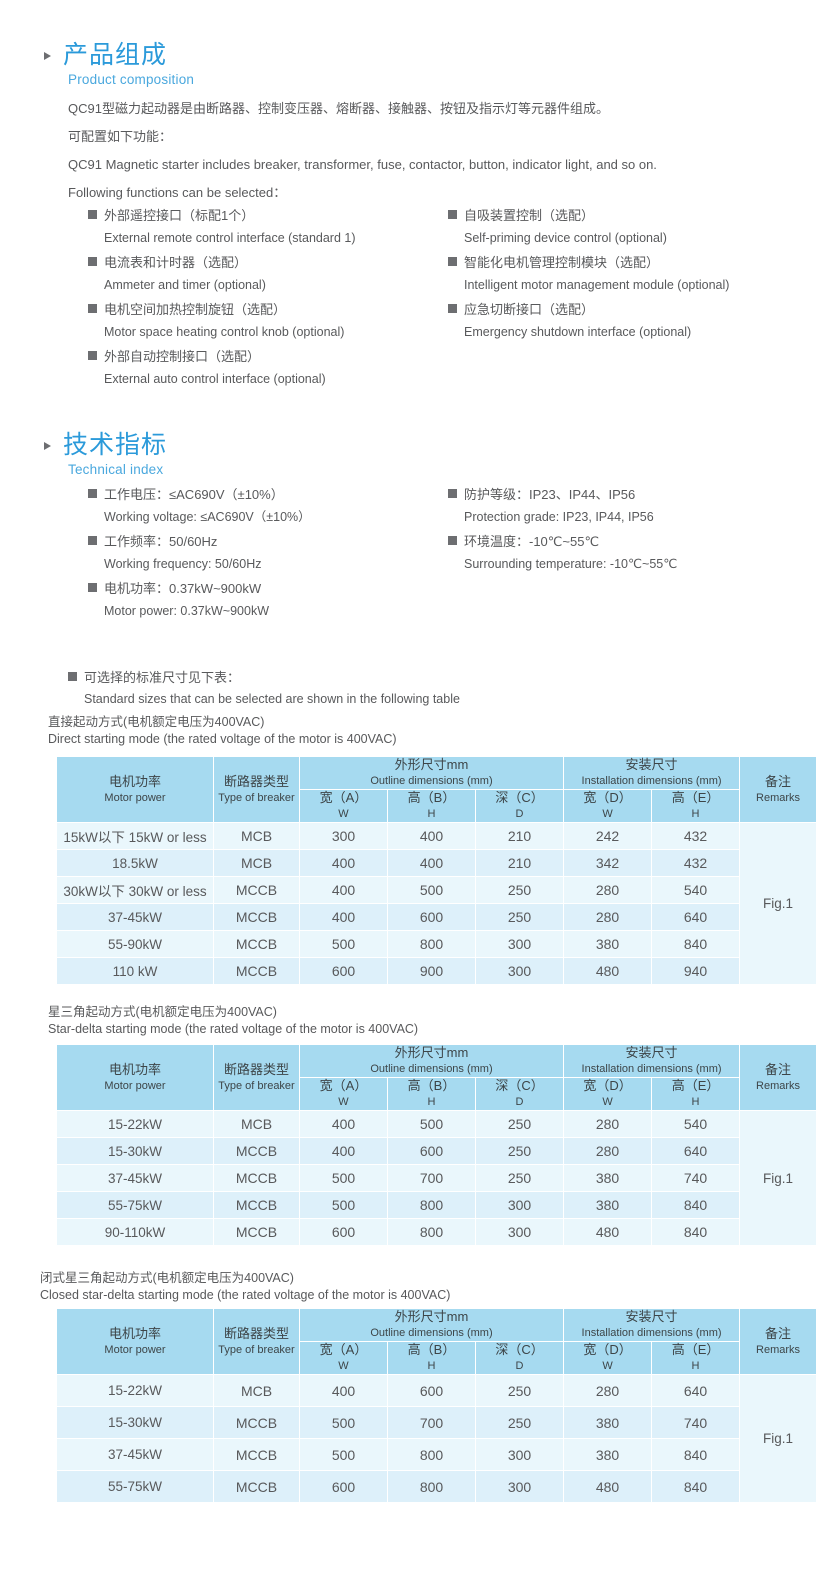  I want to click on table-cell: 640, so click(696, 1390).